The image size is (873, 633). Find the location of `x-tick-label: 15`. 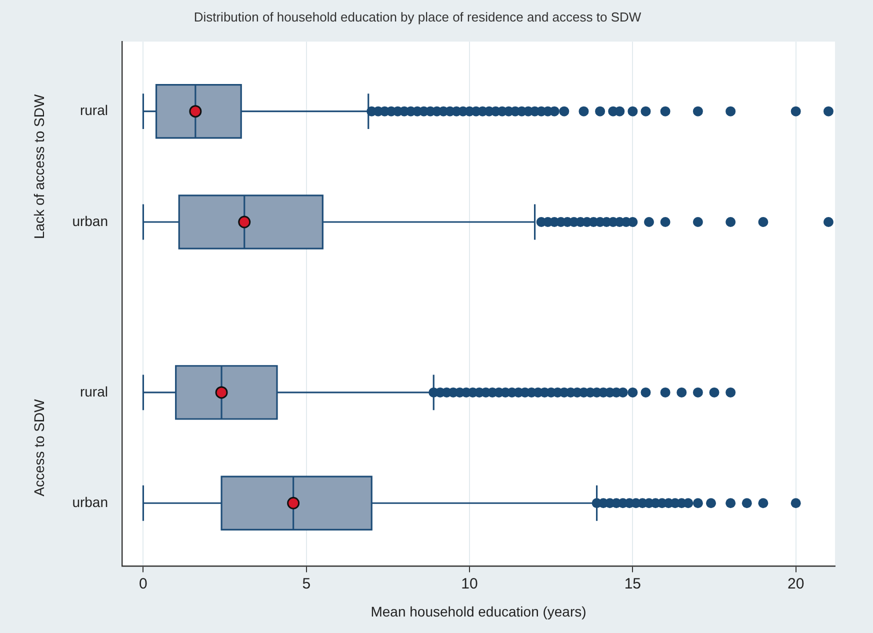

x-tick-label: 15 is located at coordinates (633, 583).